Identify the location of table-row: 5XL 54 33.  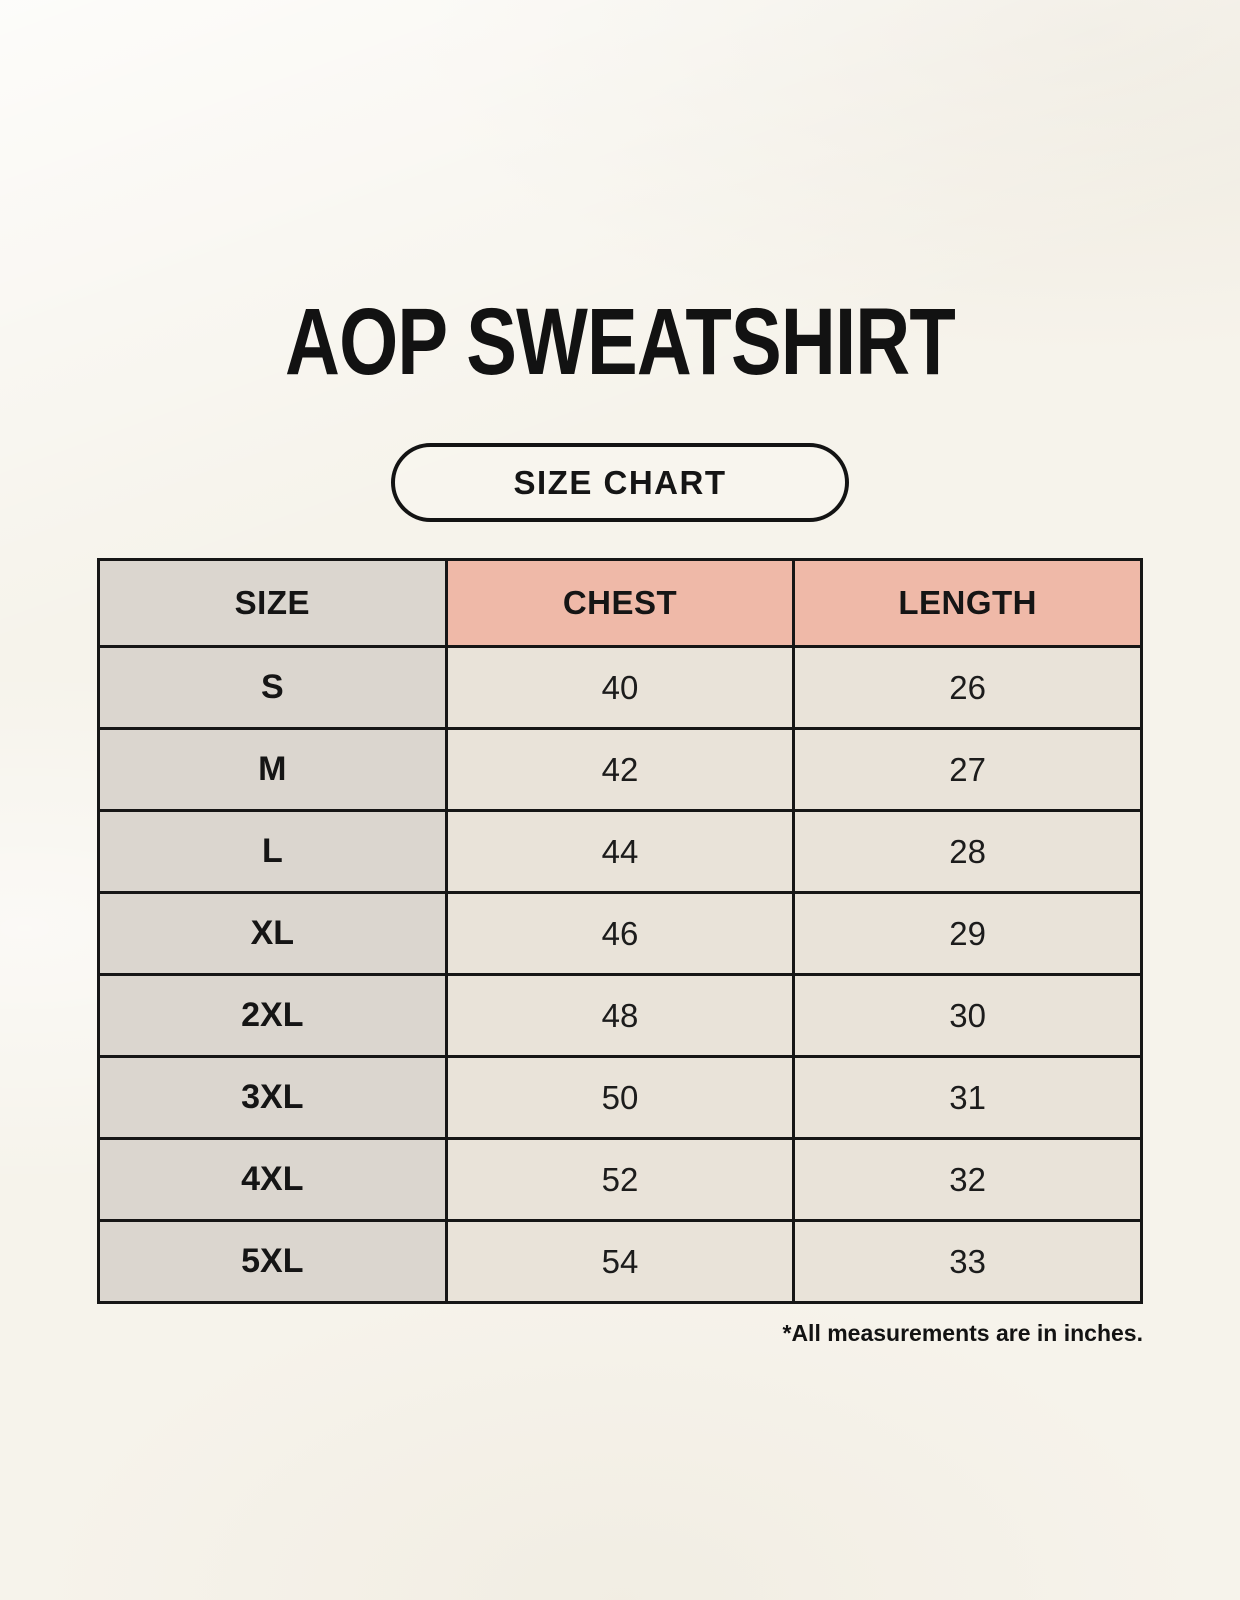
(620, 1261).